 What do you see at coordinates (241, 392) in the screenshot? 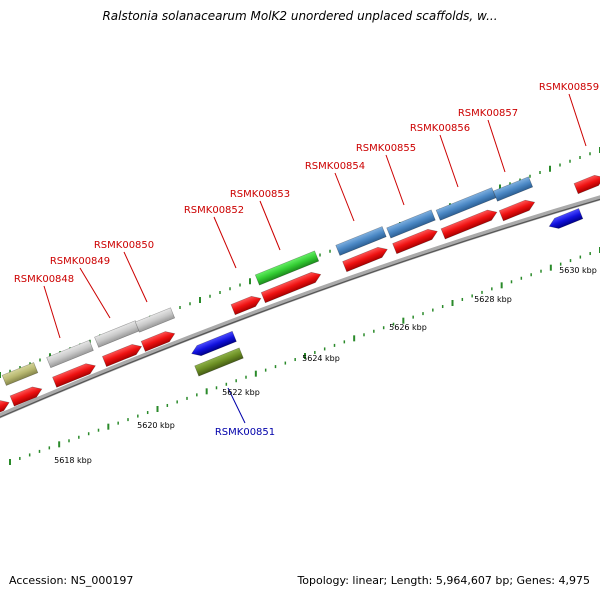
I see `scale-label: 5622 kbp` at bounding box center [241, 392].